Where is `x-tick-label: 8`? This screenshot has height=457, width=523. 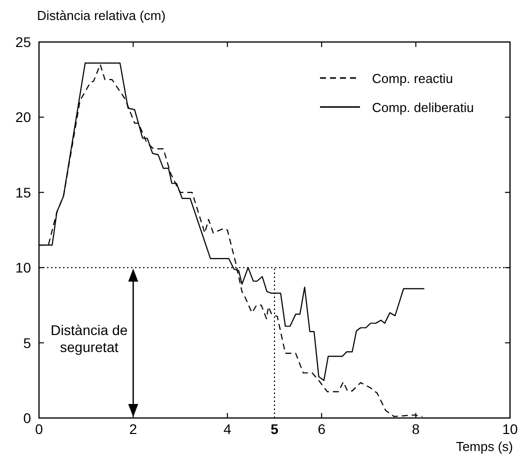
x-tick-label: 8 is located at coordinates (416, 429).